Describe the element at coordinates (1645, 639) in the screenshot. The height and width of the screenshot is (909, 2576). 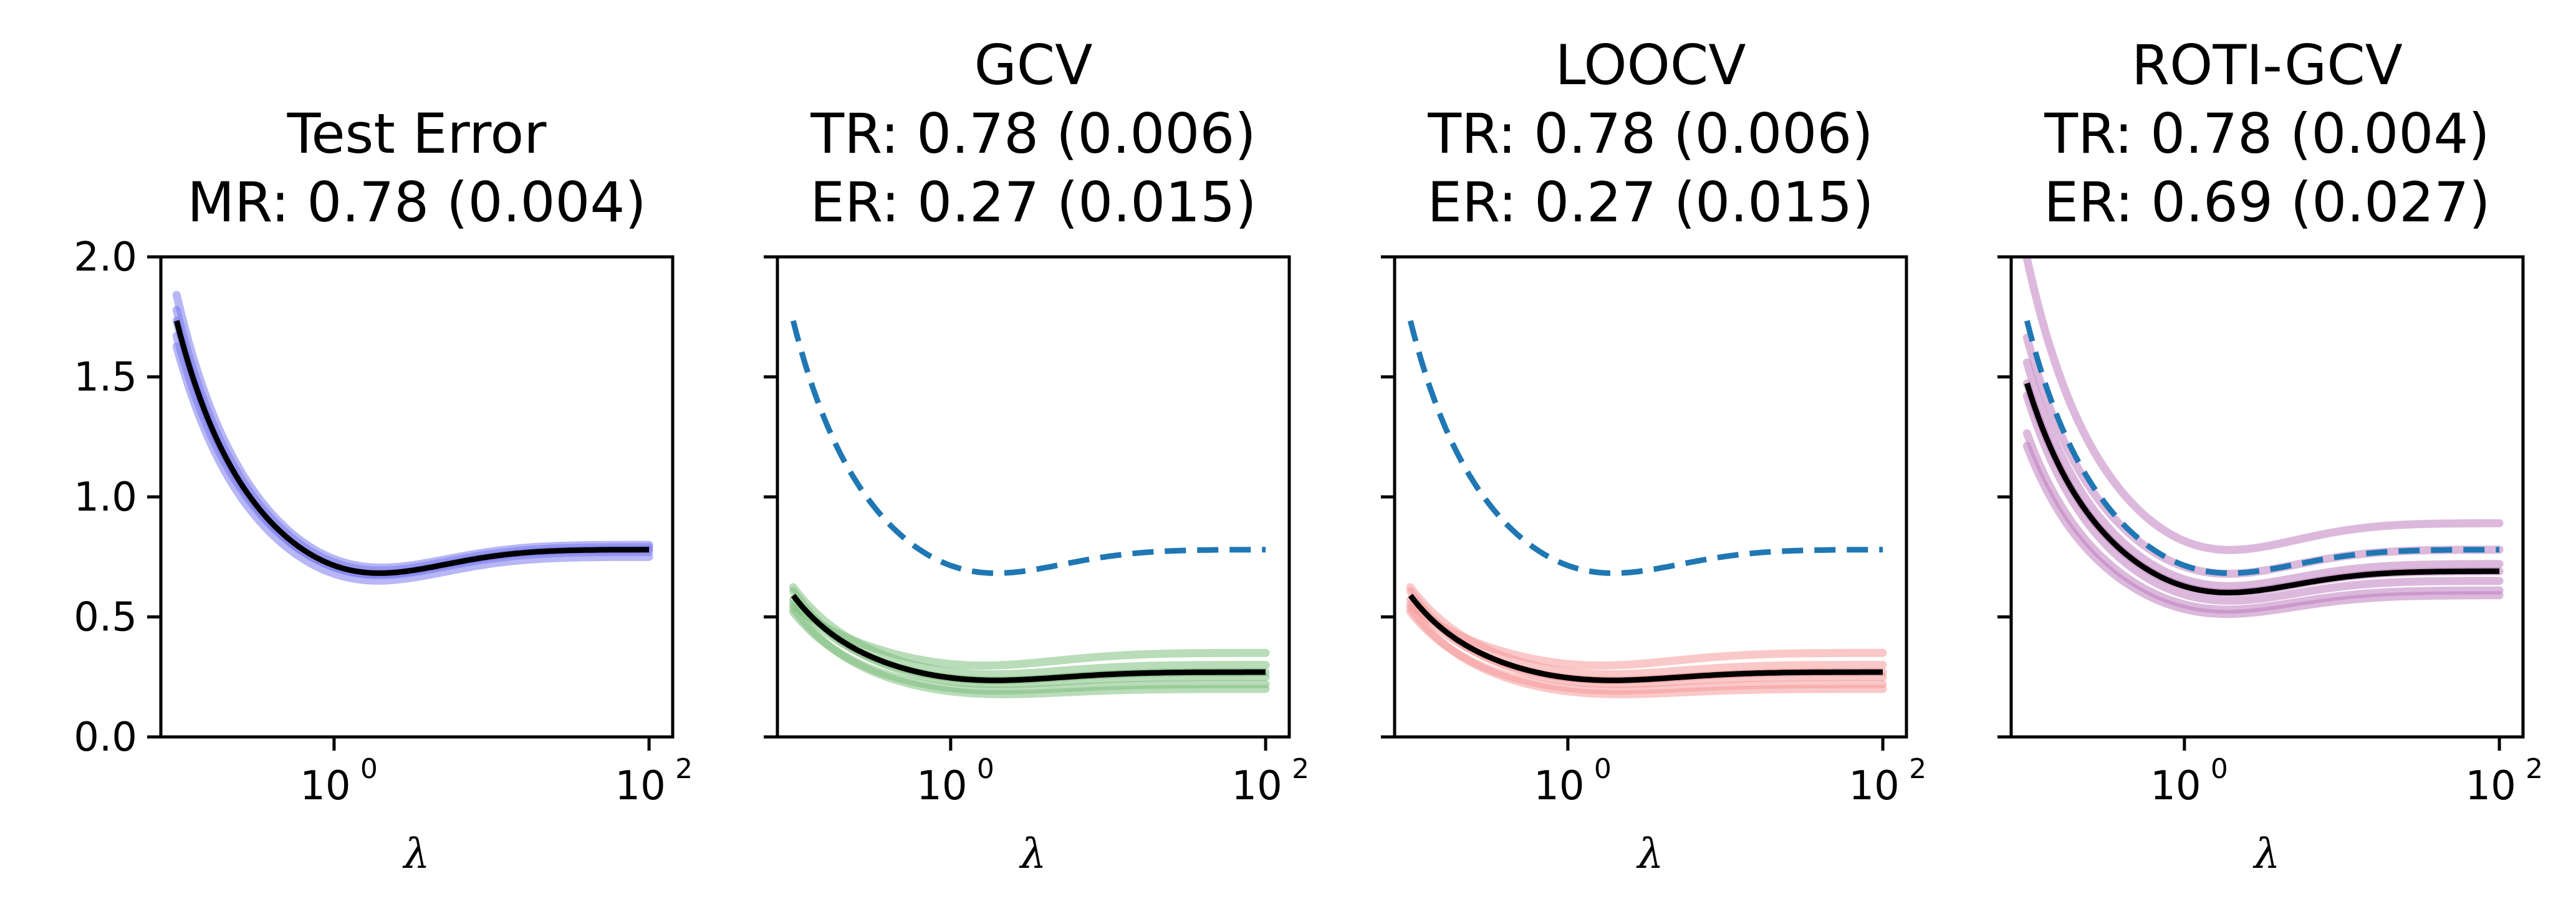
I see `loocv-mean-line` at that location.